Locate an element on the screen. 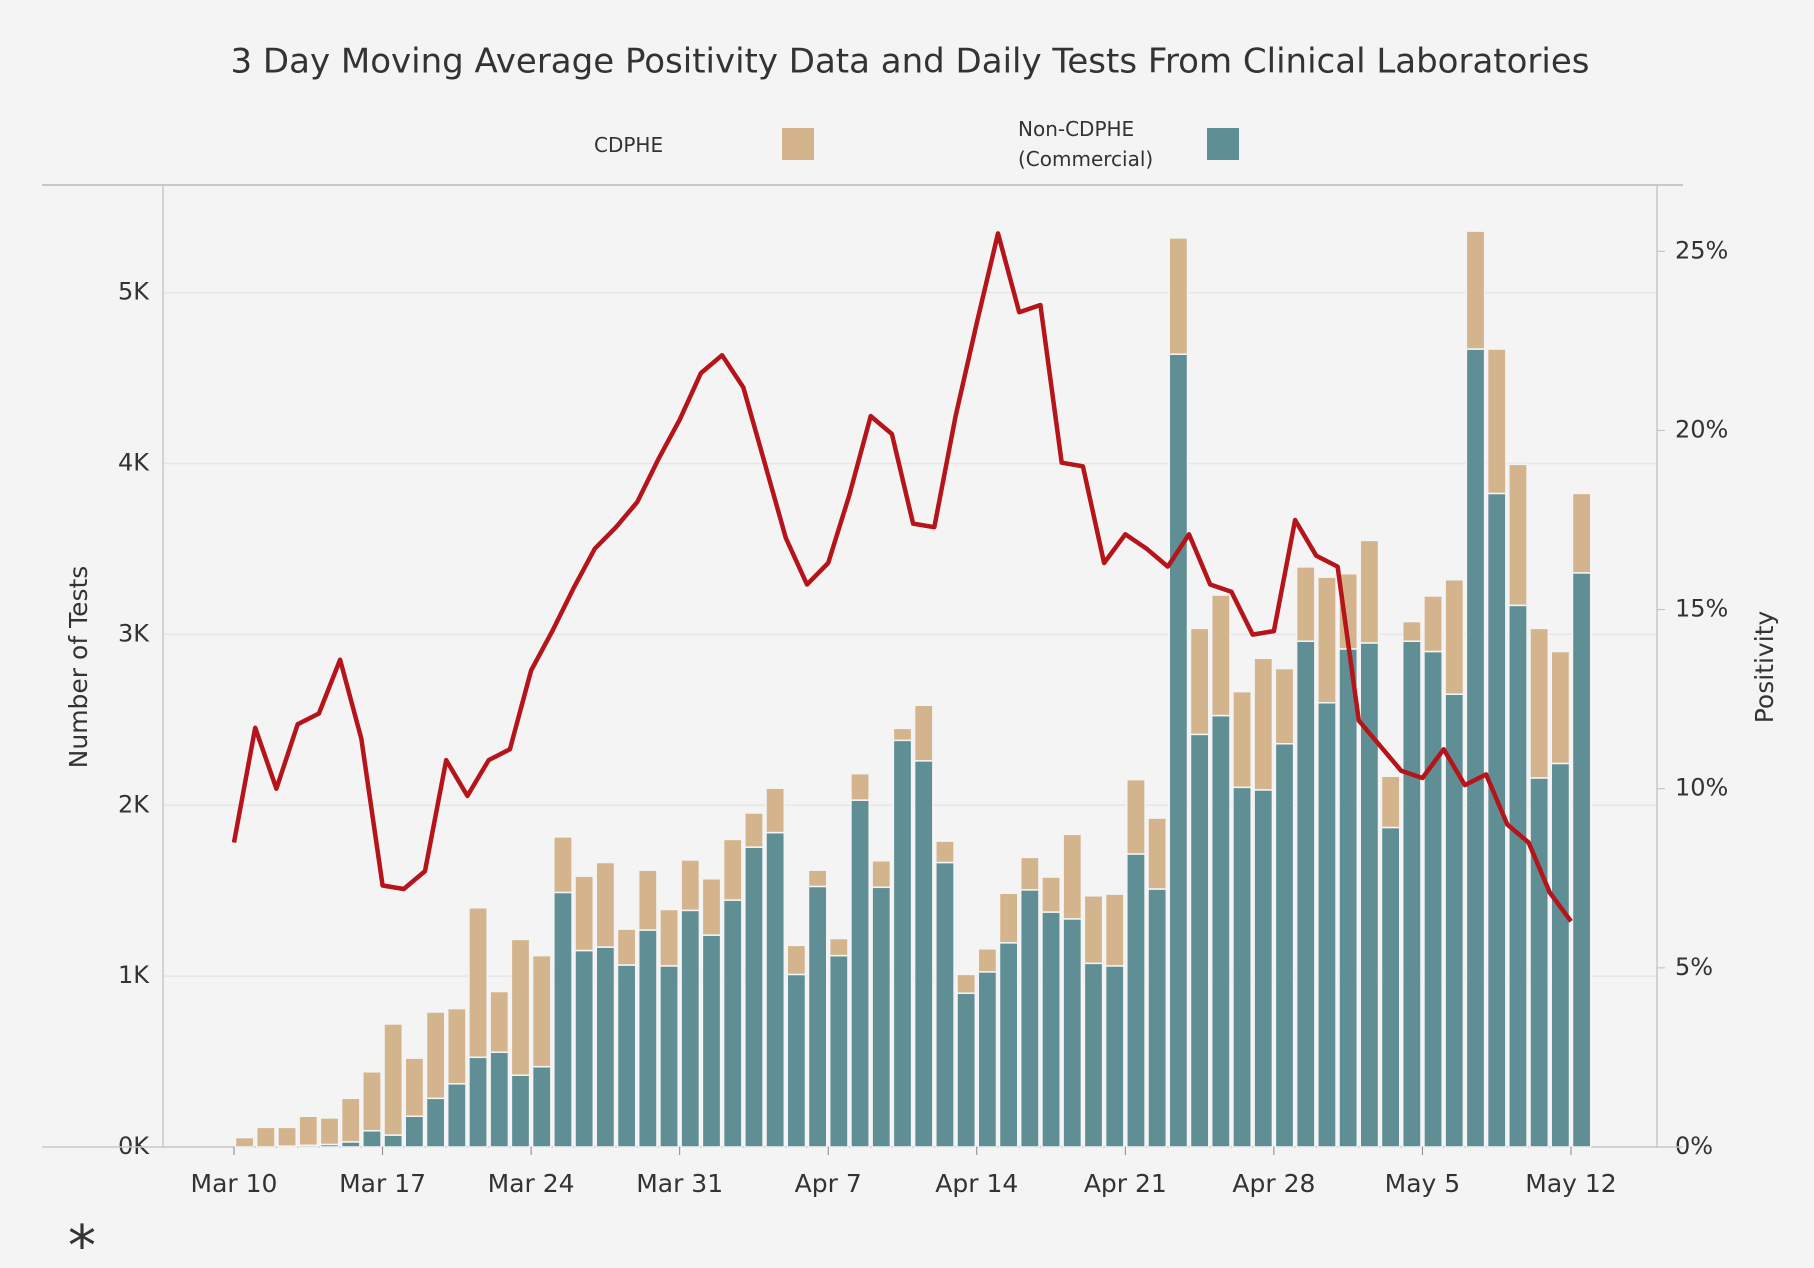  y2-tick-label: 20% is located at coordinates (1701, 429).